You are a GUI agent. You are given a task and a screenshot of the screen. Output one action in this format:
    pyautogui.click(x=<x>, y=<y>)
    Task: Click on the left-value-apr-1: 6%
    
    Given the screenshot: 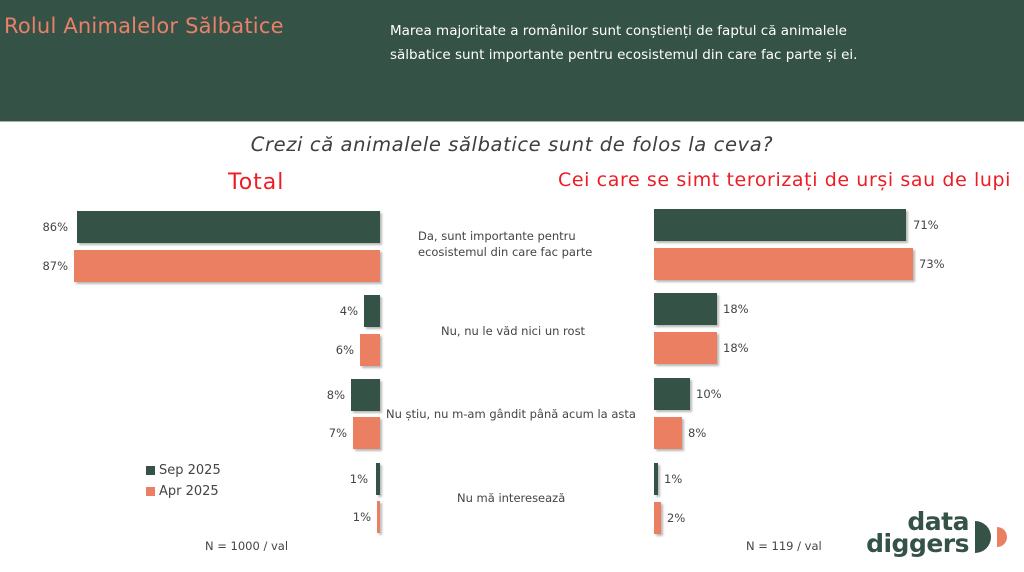 What is the action you would take?
    pyautogui.click(x=344, y=350)
    